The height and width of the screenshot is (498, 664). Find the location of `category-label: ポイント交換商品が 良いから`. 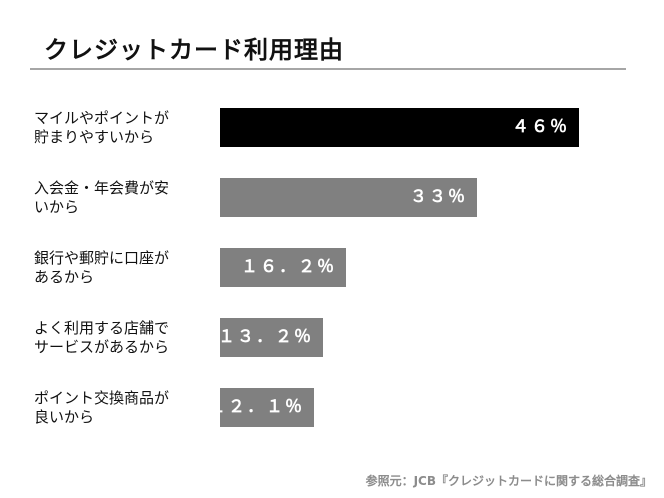

category-label: ポイント交換商品が 良いから is located at coordinates (102, 407).